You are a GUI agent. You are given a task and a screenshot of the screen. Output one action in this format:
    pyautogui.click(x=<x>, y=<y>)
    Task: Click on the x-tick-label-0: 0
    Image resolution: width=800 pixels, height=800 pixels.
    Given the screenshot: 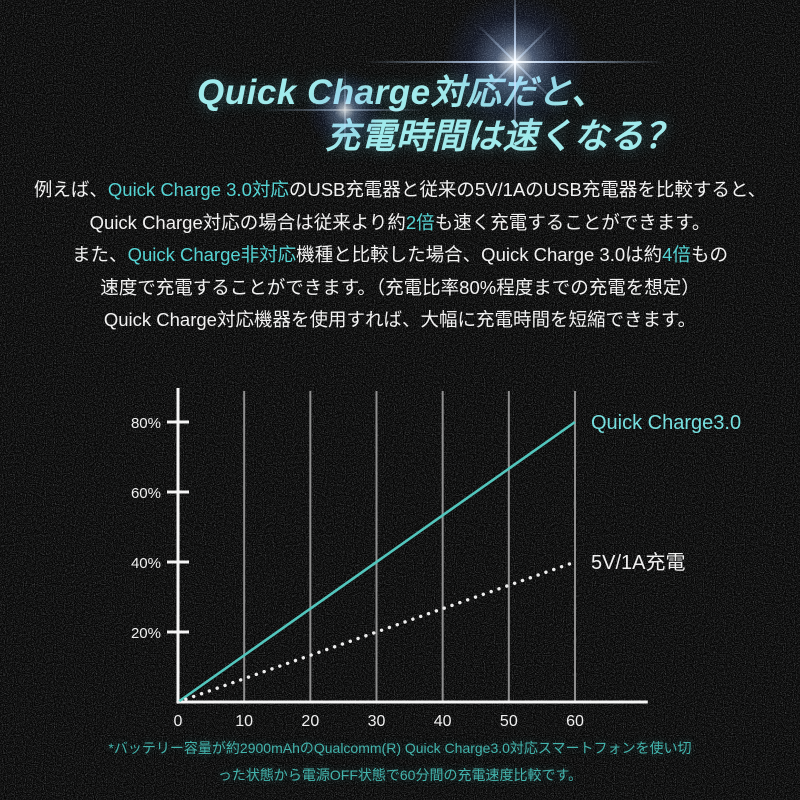 What is the action you would take?
    pyautogui.click(x=178, y=721)
    